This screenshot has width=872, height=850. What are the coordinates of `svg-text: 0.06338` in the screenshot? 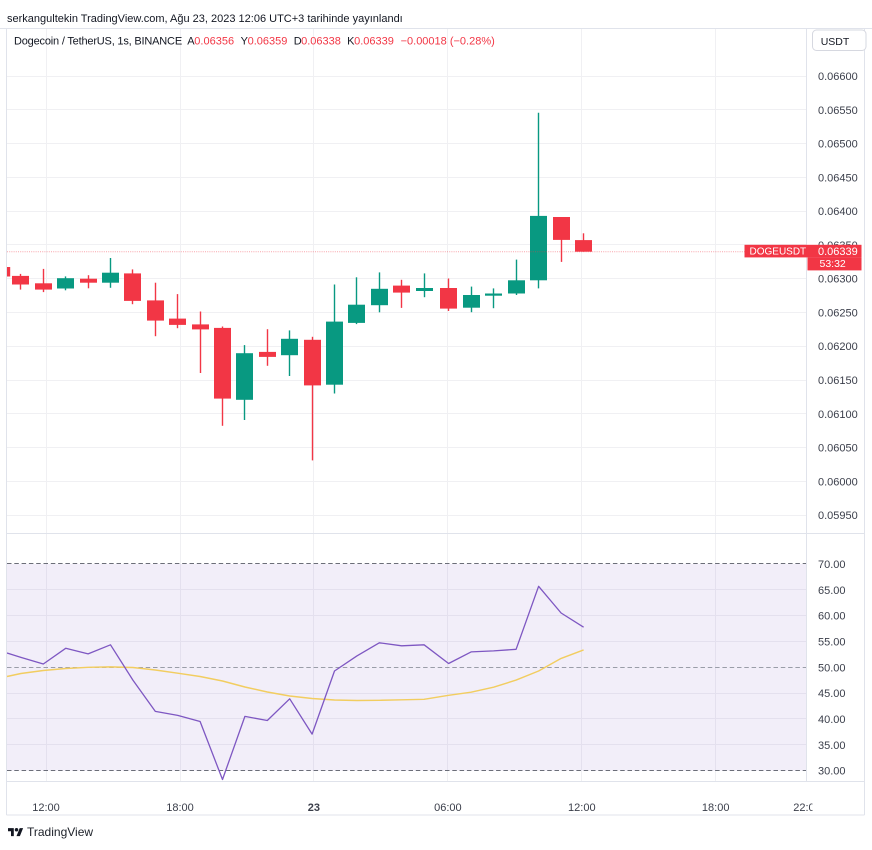 It's located at (321, 41).